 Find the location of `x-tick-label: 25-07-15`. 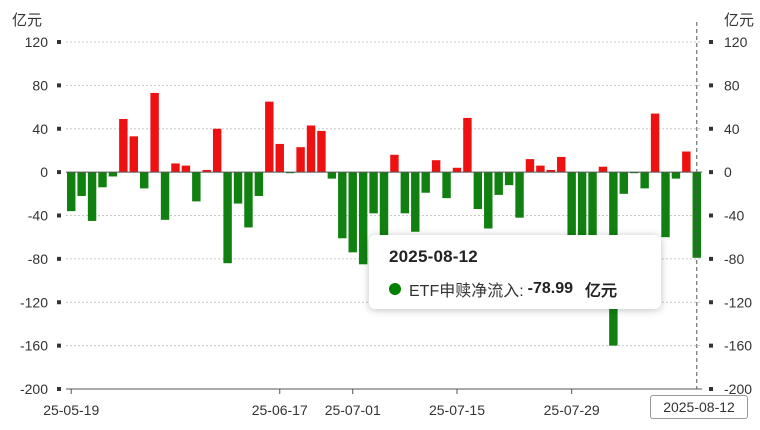

x-tick-label: 25-07-15 is located at coordinates (457, 410).